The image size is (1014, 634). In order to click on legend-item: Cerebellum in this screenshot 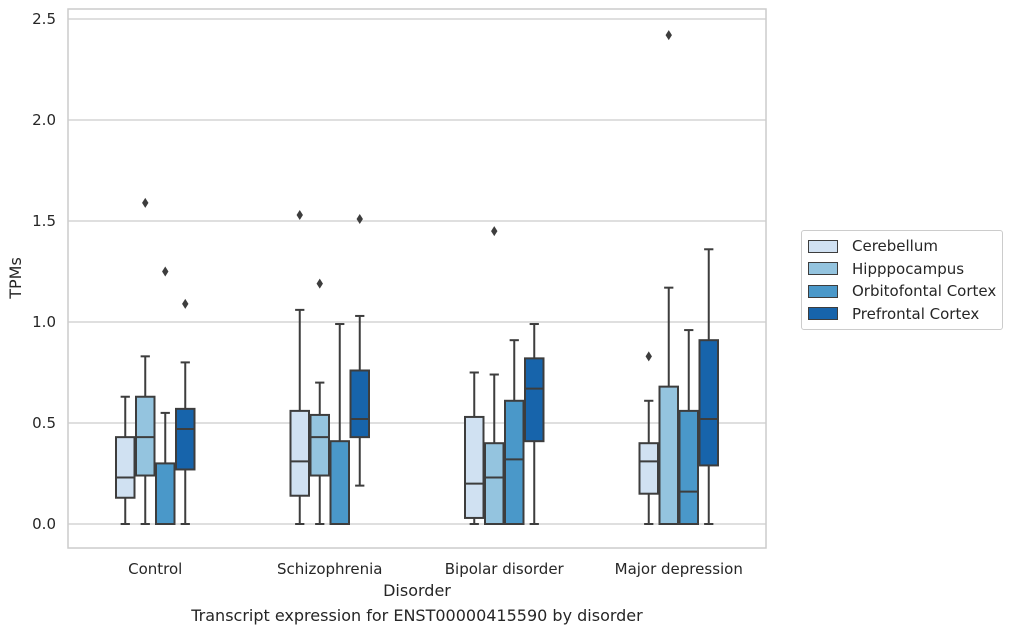, I will do `click(902, 246)`.